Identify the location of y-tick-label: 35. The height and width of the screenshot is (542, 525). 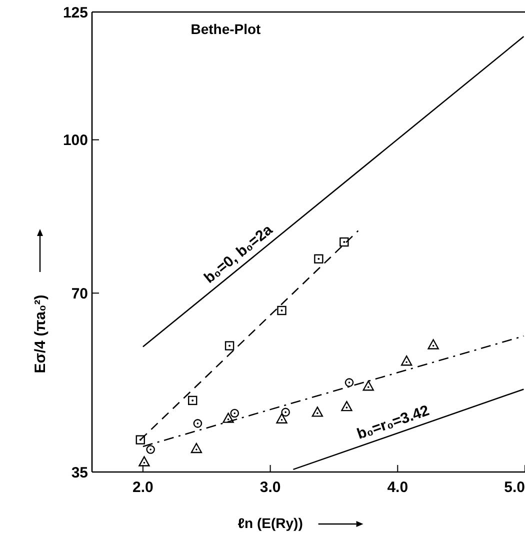
(79, 473).